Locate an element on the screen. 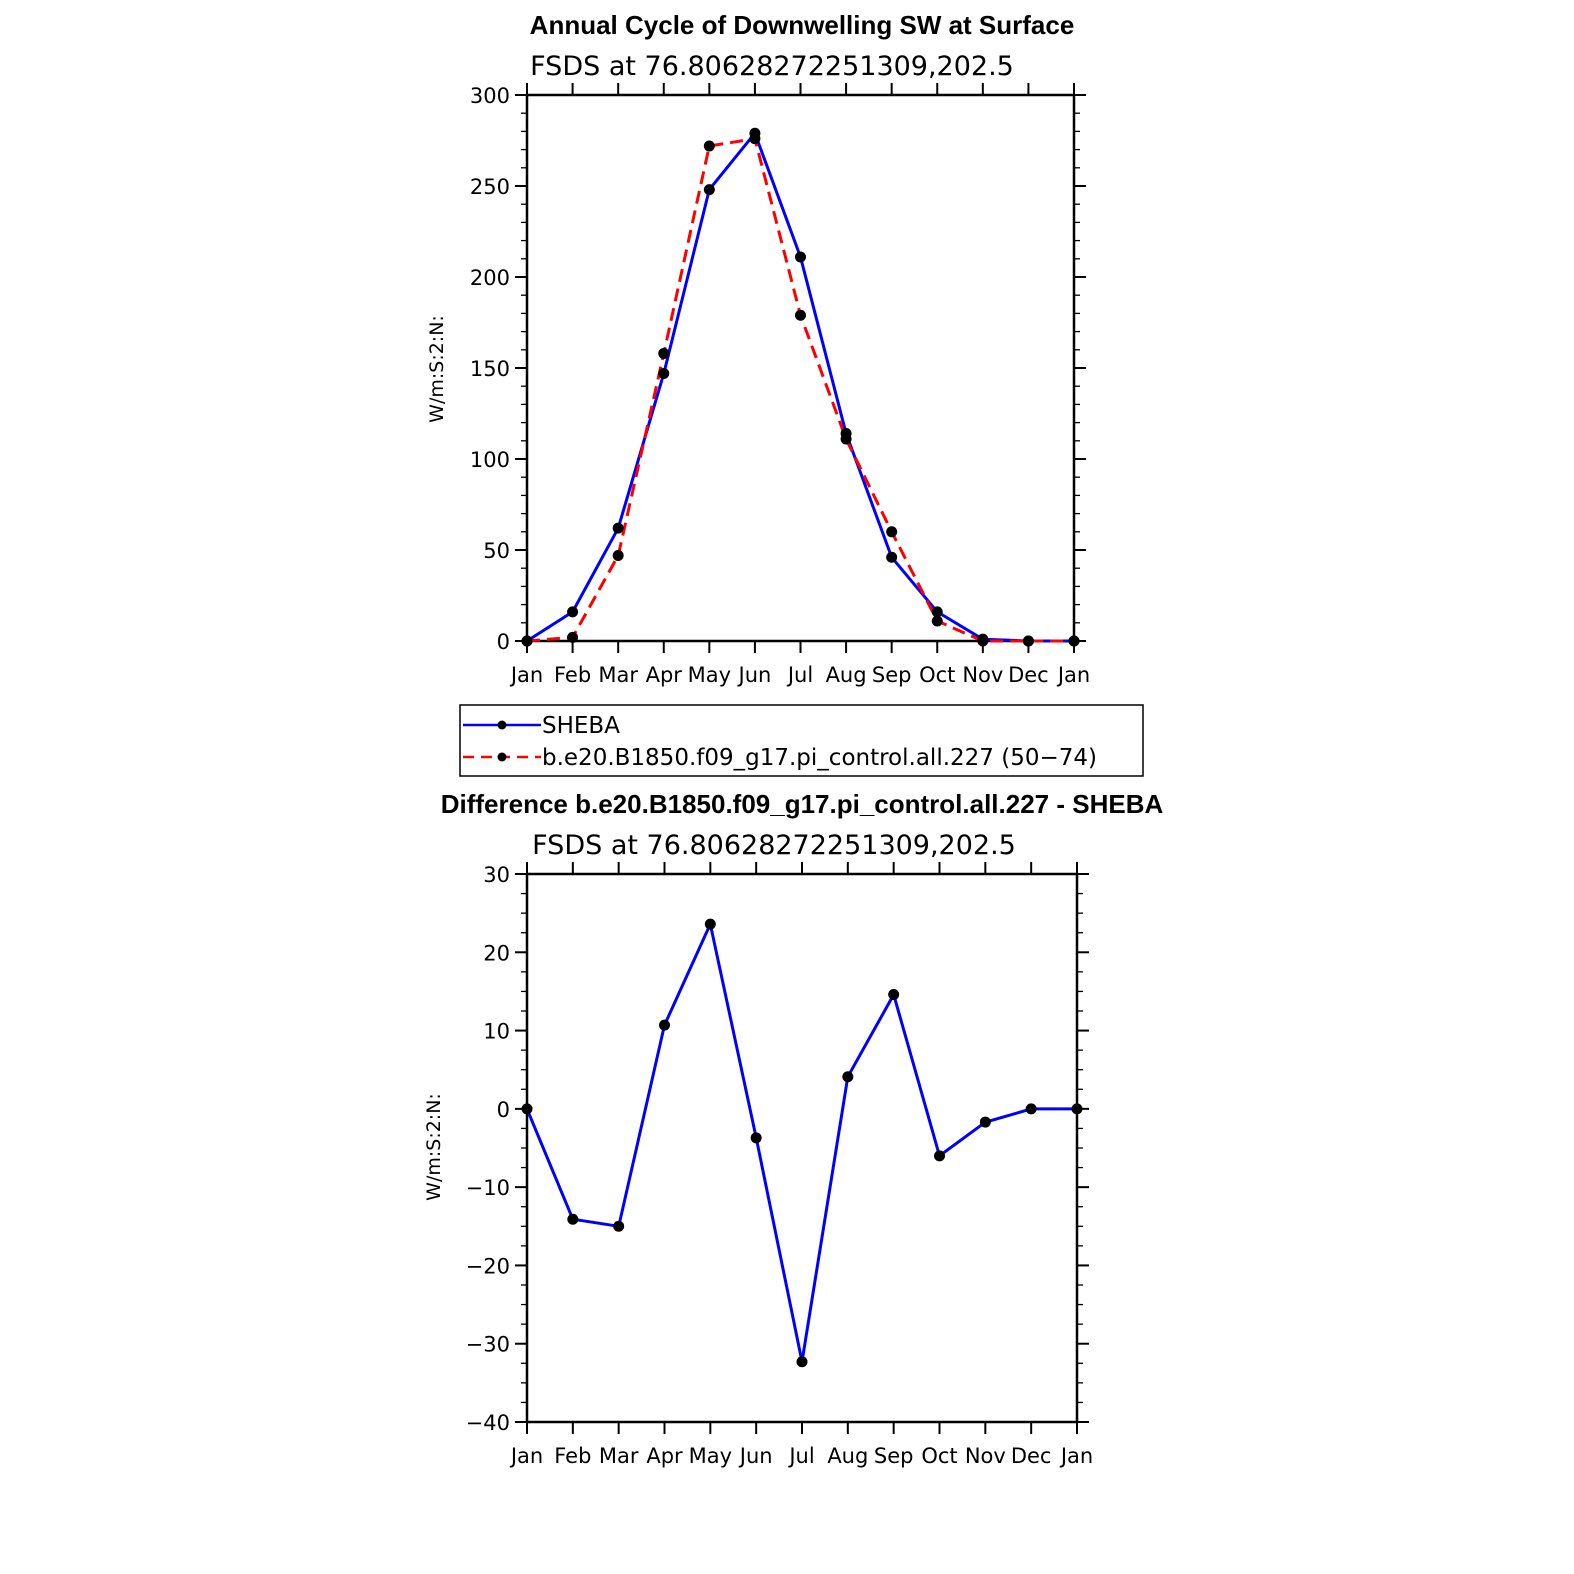  y-tick-label: 30 is located at coordinates (496, 875).